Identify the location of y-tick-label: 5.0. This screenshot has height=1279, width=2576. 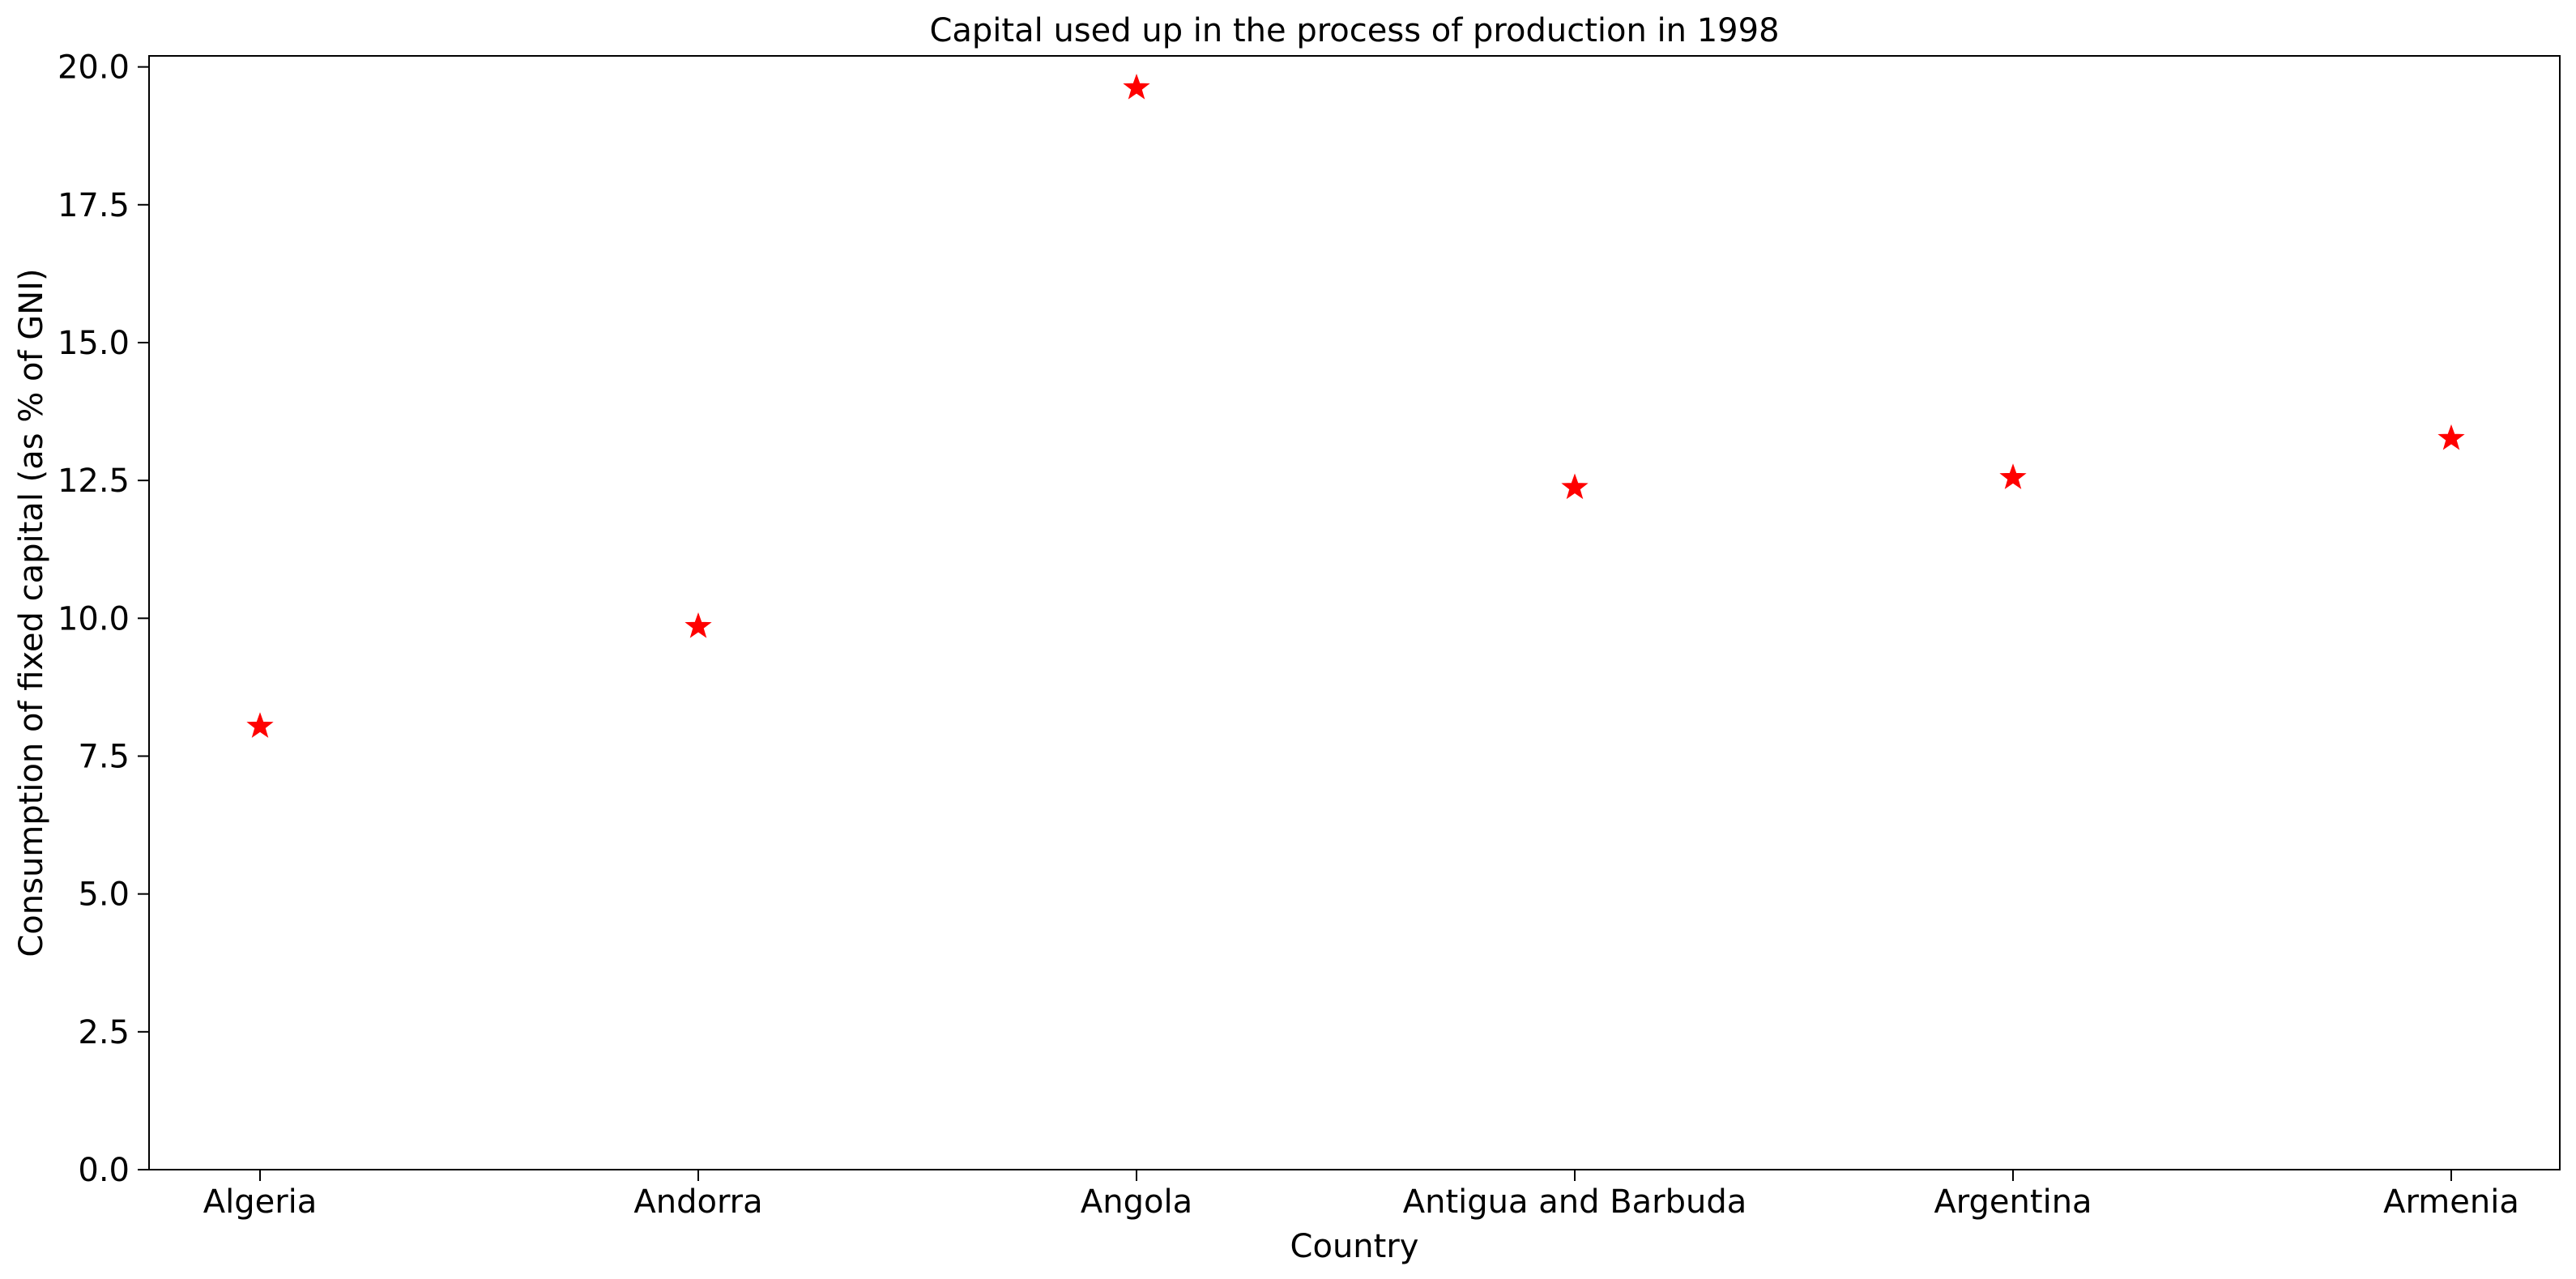
(104, 895).